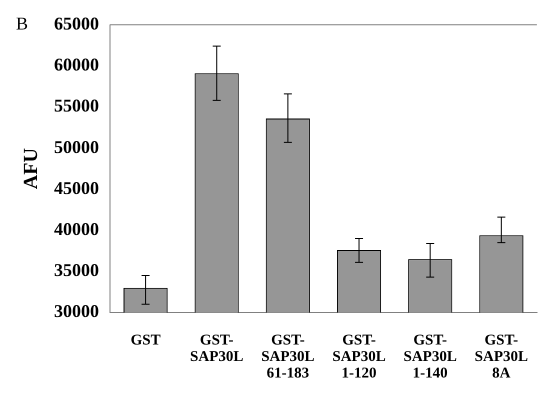 This screenshot has height=410, width=556. Describe the element at coordinates (31, 169) in the screenshot. I see `y-axis-title: AFU` at that location.